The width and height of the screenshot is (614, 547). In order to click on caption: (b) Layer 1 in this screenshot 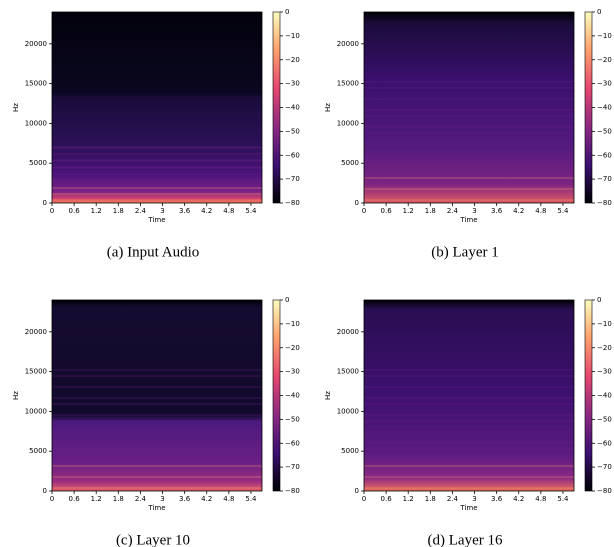, I will do `click(464, 252)`.